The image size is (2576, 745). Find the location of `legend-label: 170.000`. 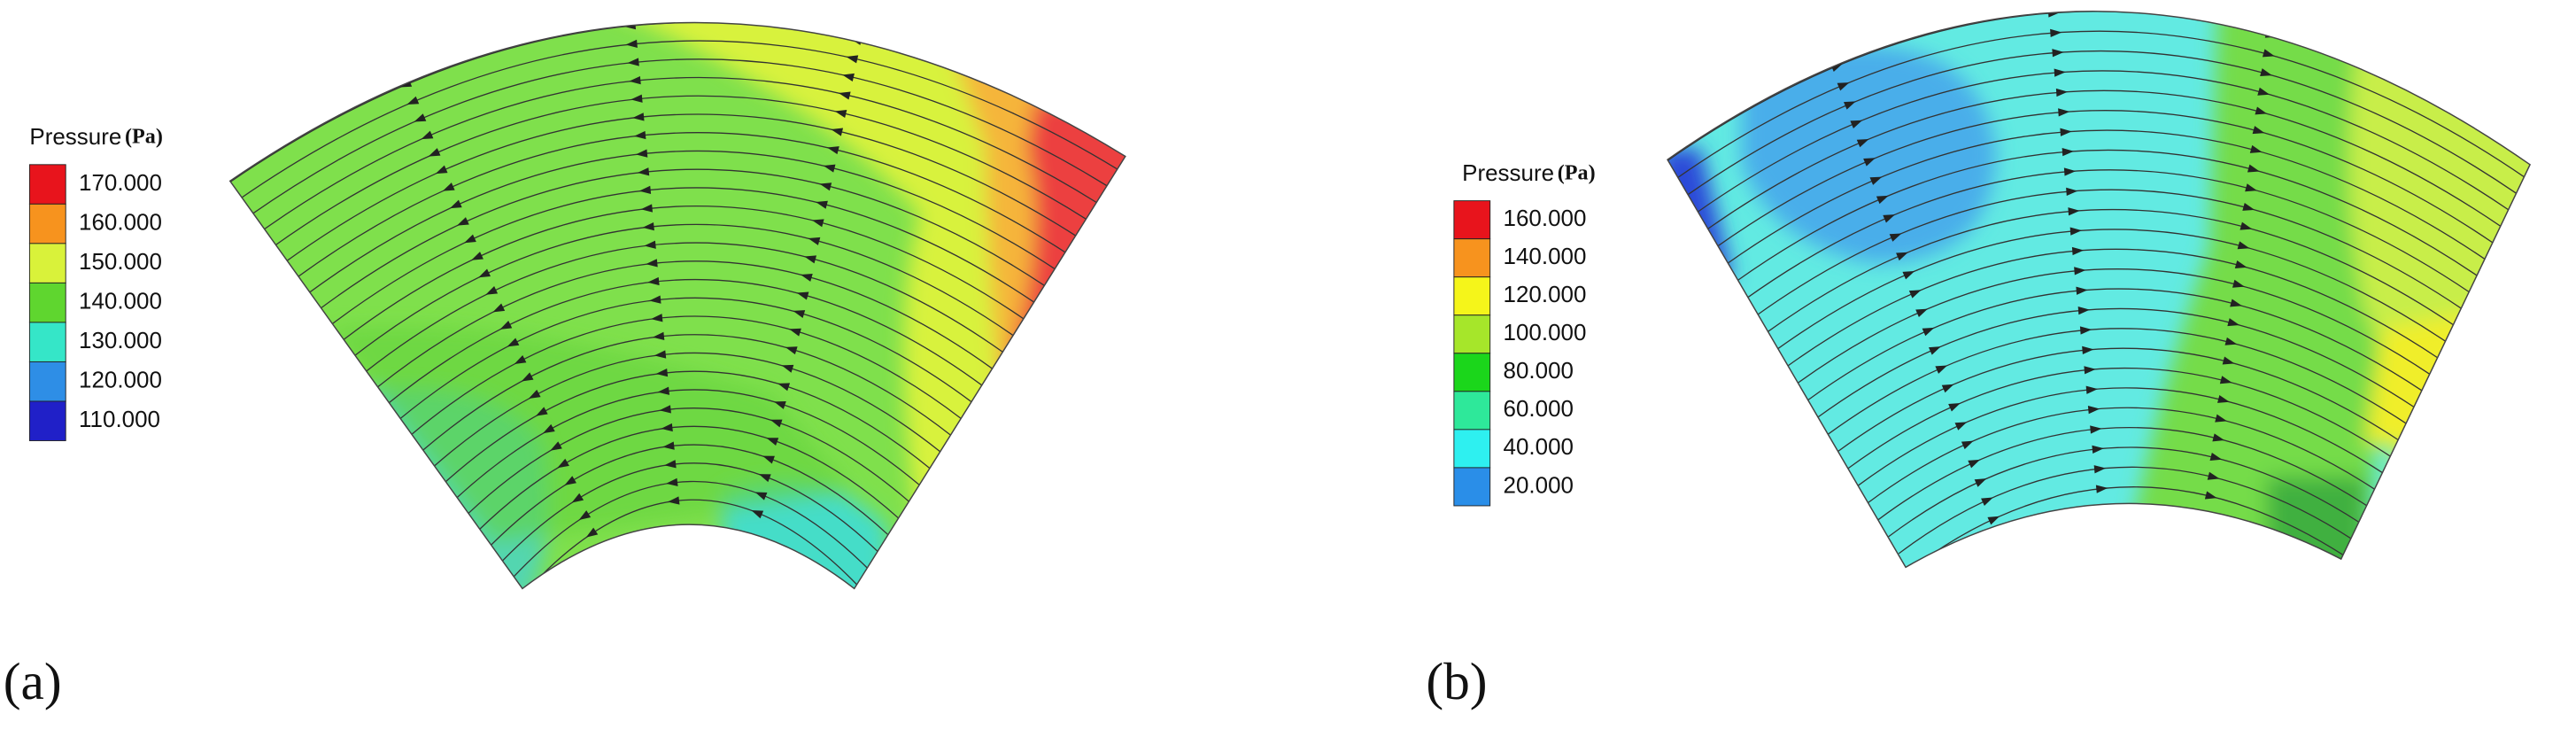

legend-label: 170.000 is located at coordinates (120, 182).